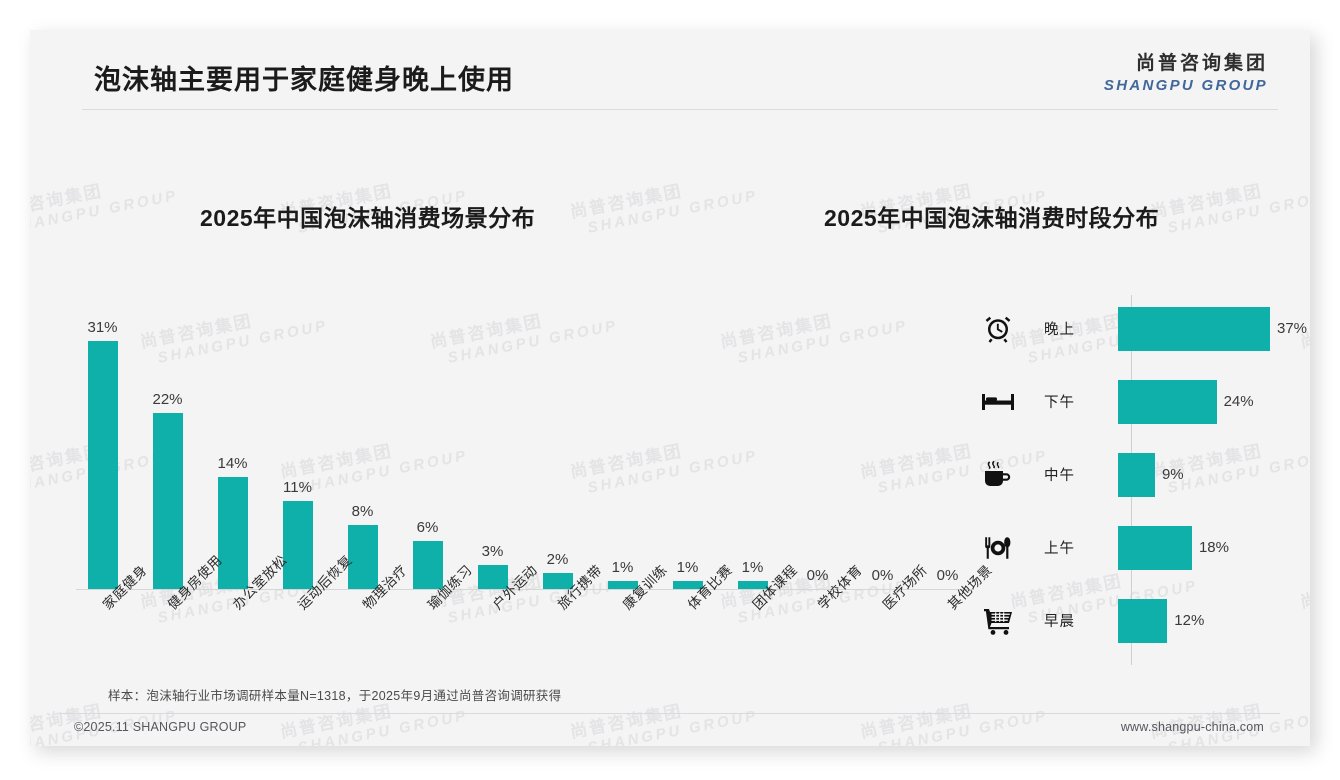  I want to click on bar-category-label: 晚上, so click(1059, 330).